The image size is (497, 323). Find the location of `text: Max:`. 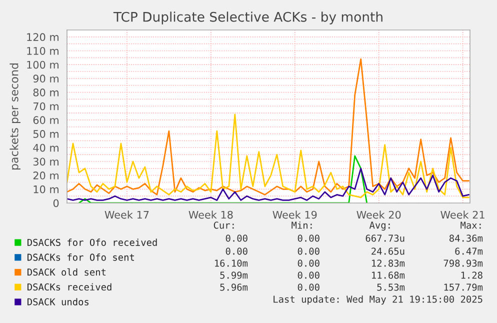

text: Max: is located at coordinates (470, 225).